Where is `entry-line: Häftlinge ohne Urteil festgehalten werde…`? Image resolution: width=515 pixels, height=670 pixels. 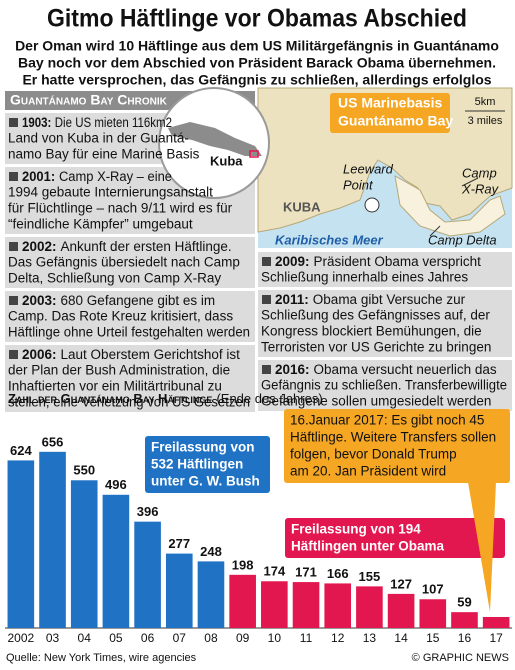
entry-line: Häftlinge ohne Urteil festgehalten werde… is located at coordinates (129, 332).